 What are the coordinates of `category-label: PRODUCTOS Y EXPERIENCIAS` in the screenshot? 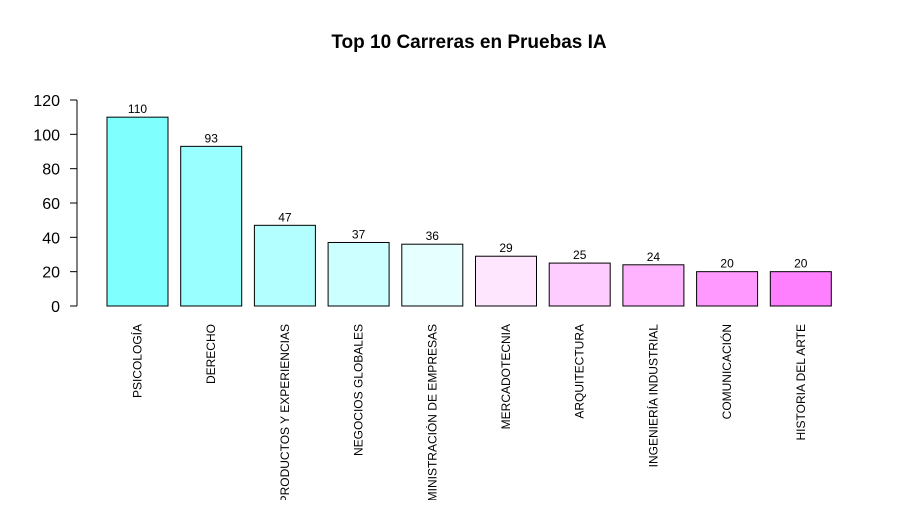 It's located at (285, 412).